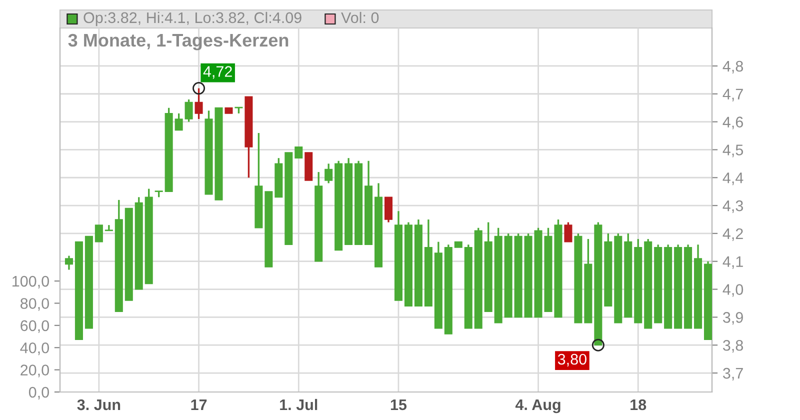 Image resolution: width=800 pixels, height=420 pixels. What do you see at coordinates (34, 304) in the screenshot?
I see `y2-tick-label: 80,0` at bounding box center [34, 304].